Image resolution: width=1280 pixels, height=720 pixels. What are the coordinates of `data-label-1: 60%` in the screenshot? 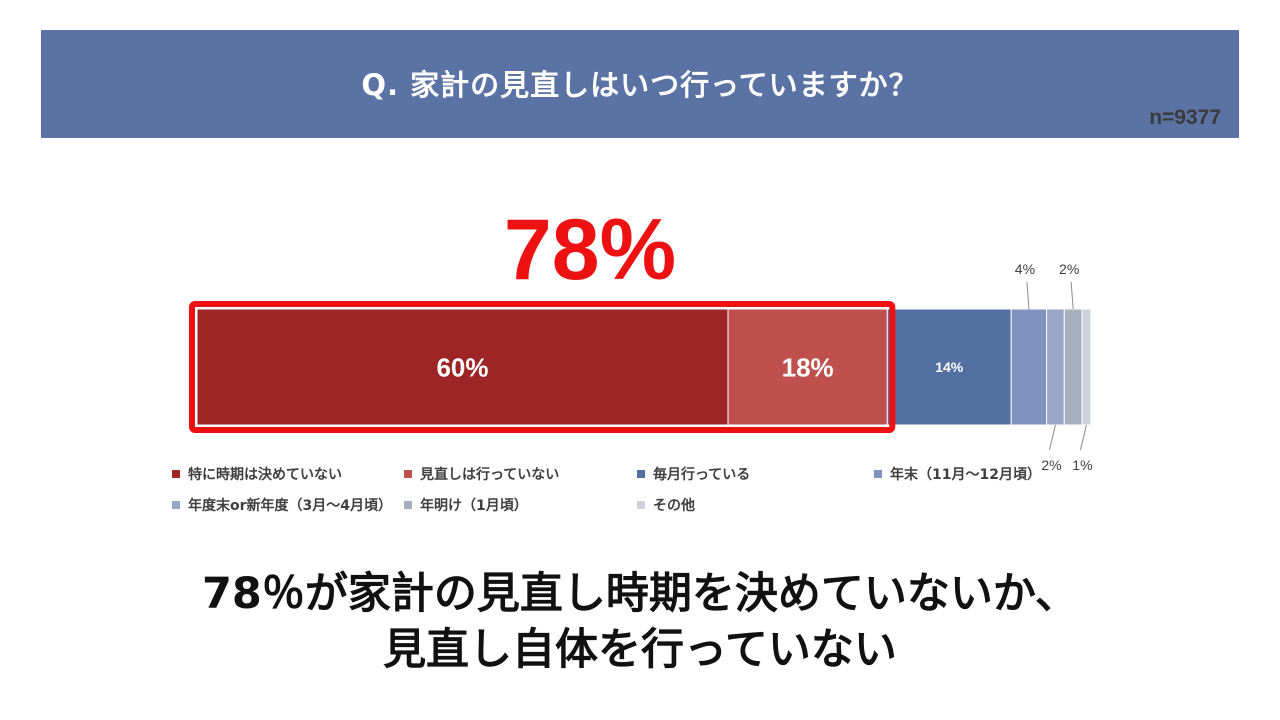 It's located at (462, 367).